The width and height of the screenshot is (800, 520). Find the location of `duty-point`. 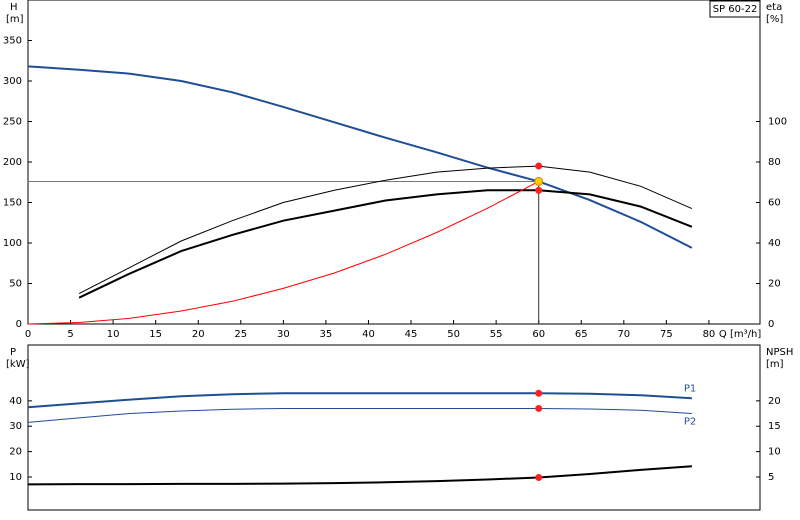

duty-point is located at coordinates (539, 181).